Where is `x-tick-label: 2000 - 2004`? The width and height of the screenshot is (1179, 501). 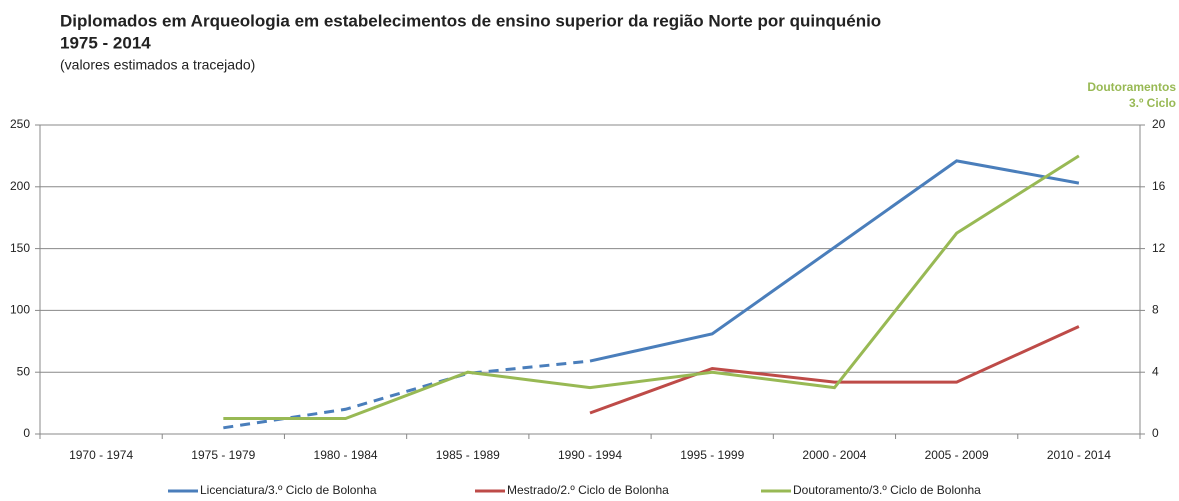 x-tick-label: 2000 - 2004 is located at coordinates (834, 455).